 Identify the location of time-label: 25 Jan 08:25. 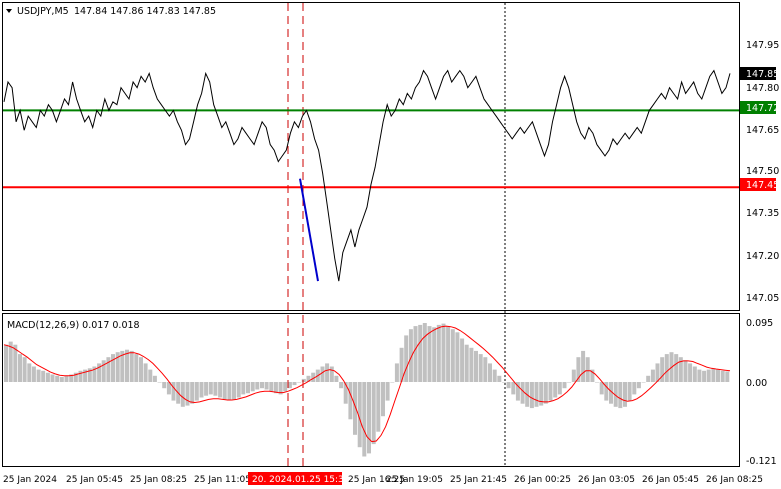
(158, 480).